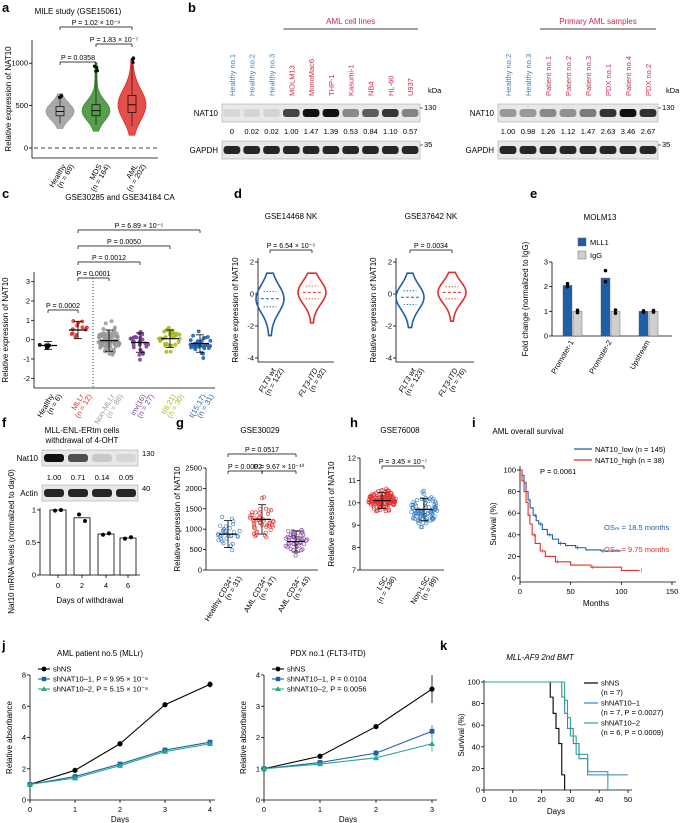 The width and height of the screenshot is (685, 823). What do you see at coordinates (533, 193) in the screenshot?
I see `panel-letter: e` at bounding box center [533, 193].